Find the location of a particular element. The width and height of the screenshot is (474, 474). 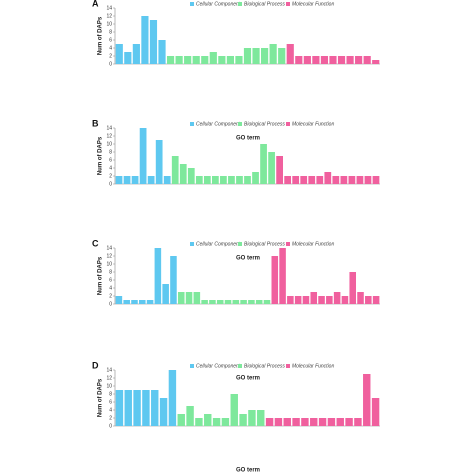

x-axis-label: GO term is located at coordinates (248, 259).